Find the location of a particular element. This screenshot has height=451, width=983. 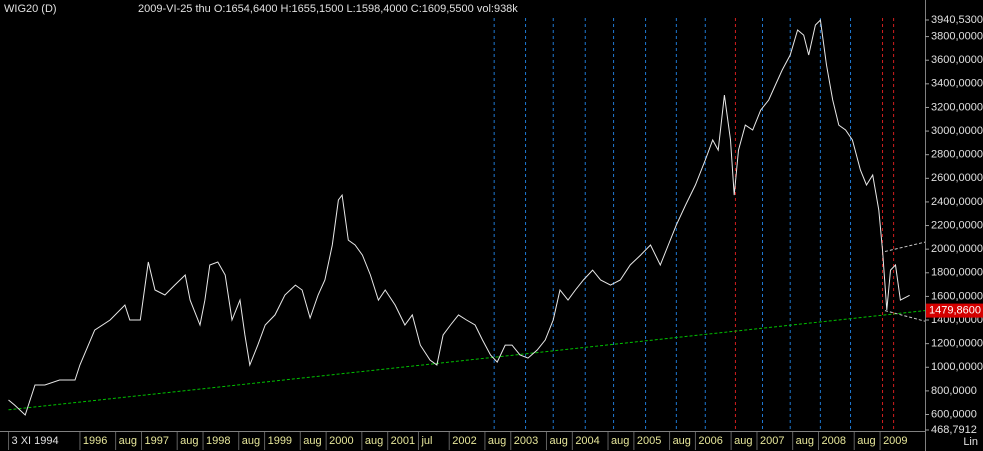

scale-label: Lin is located at coordinates (970, 442).